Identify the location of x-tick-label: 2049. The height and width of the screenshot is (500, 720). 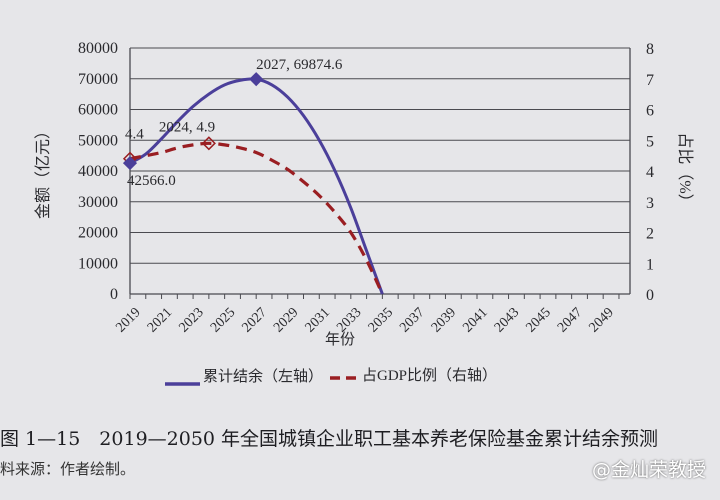
(602, 320).